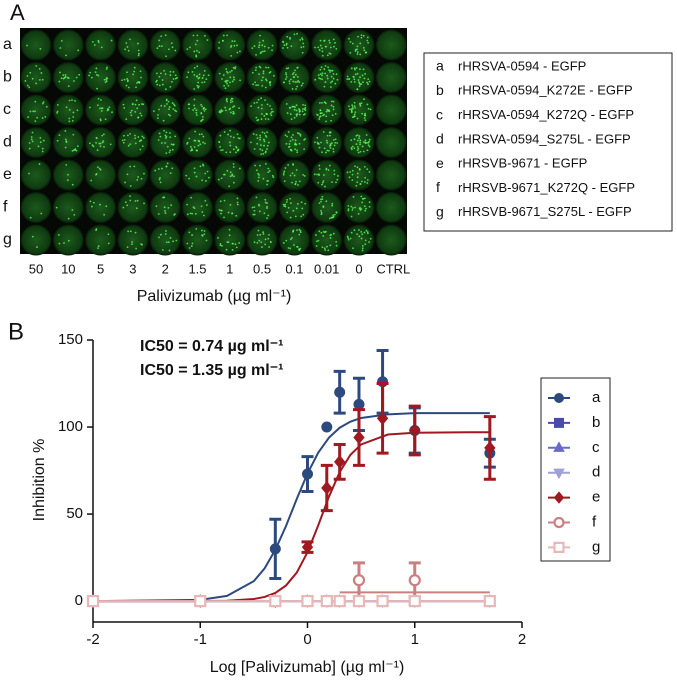 The width and height of the screenshot is (677, 685). Describe the element at coordinates (200, 639) in the screenshot. I see `x-tick-label: -1` at that location.